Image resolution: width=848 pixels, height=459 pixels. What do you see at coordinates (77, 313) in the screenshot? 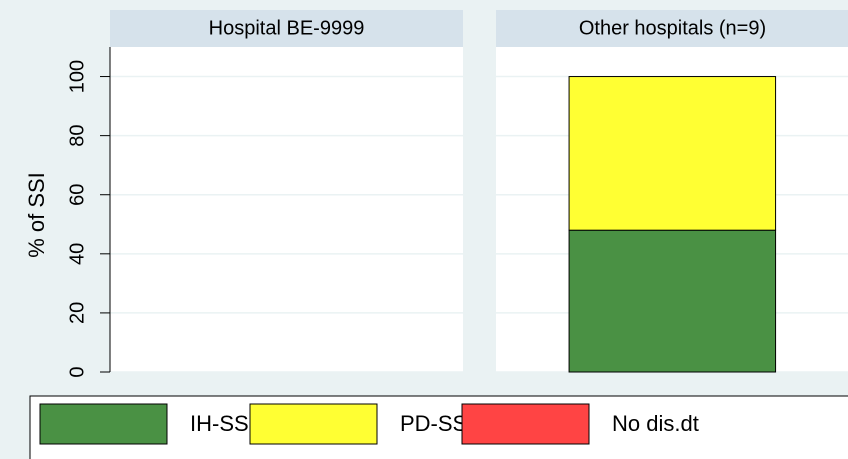
I see `y-tick-label: 20` at bounding box center [77, 313].